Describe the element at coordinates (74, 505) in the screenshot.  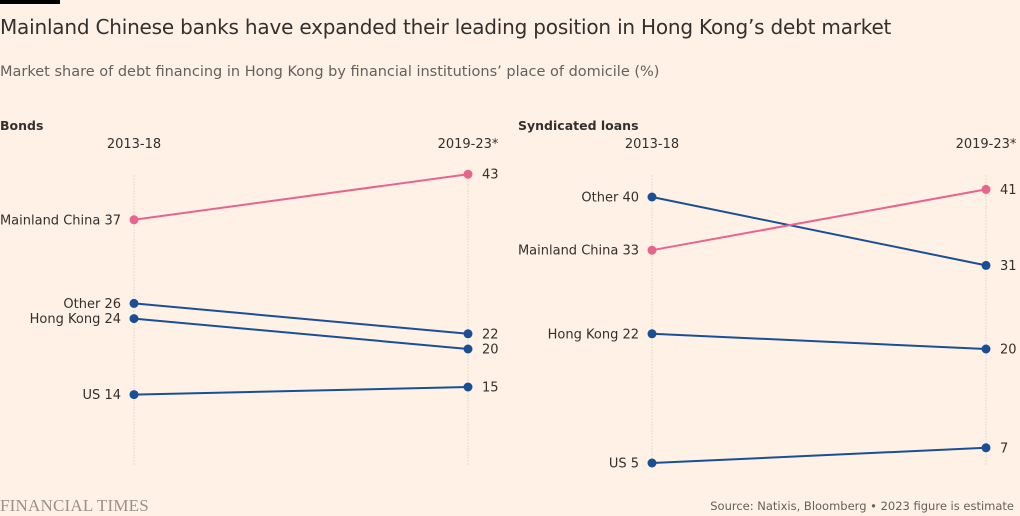
I see `ft-logo: FINANCIAL TIMES` at that location.